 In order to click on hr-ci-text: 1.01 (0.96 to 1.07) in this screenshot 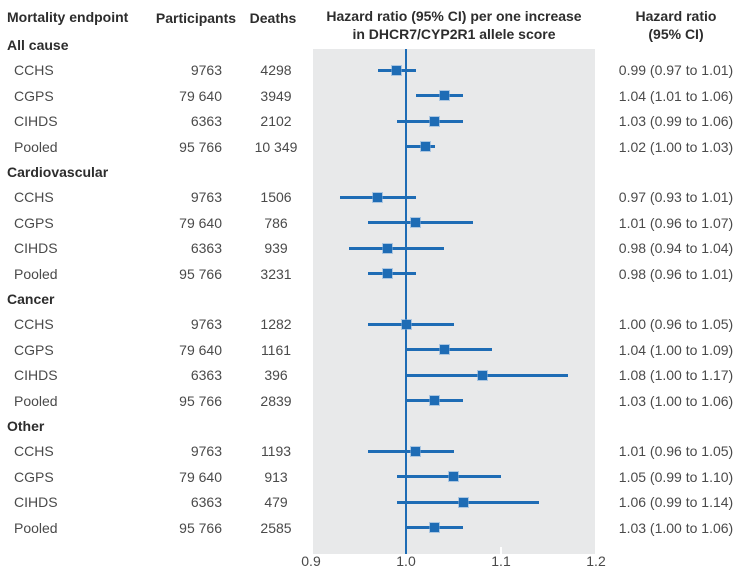, I will do `click(676, 222)`.